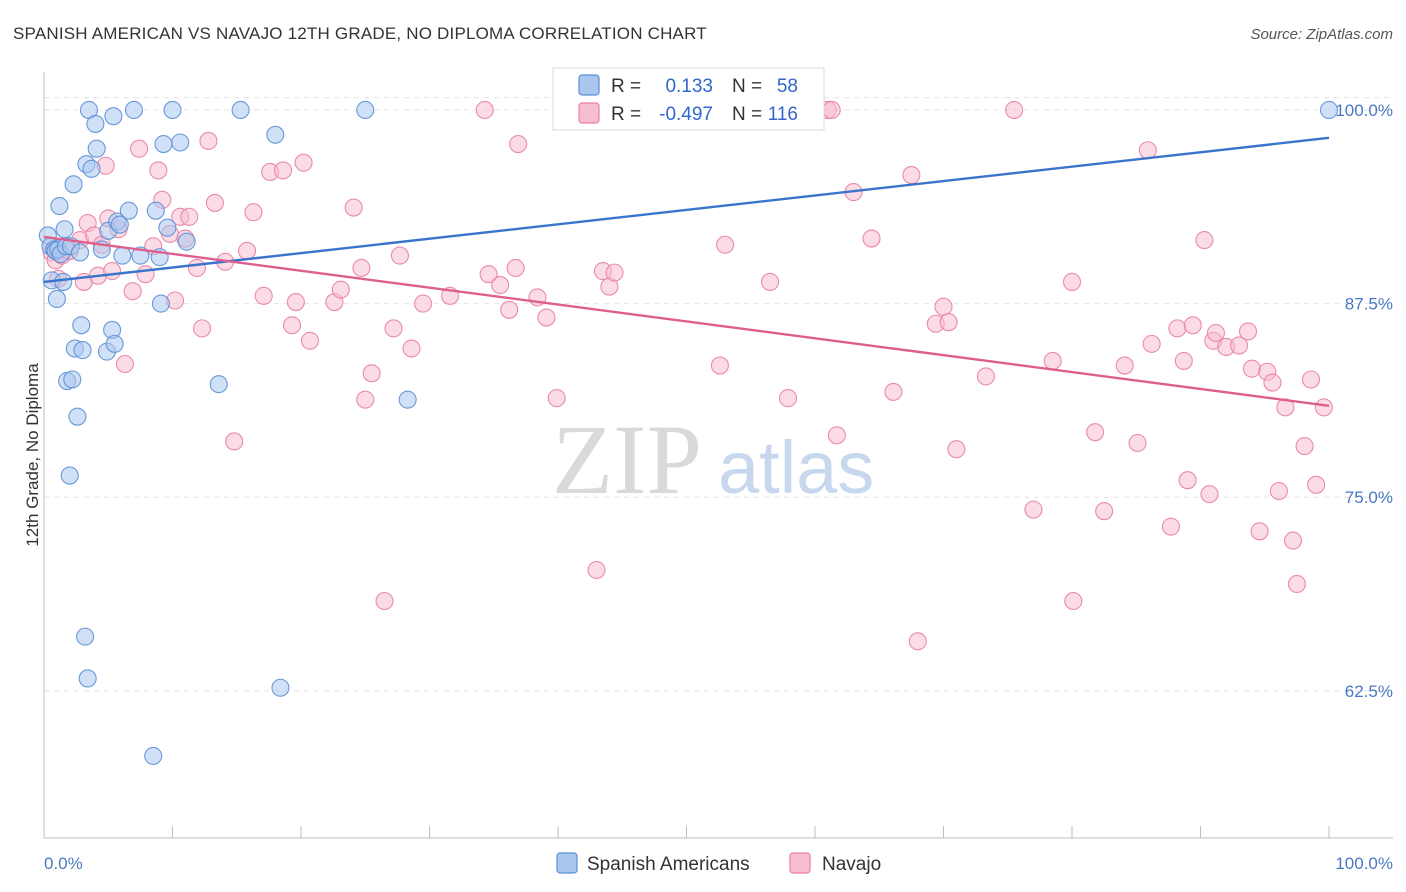  I want to click on x-tick-label-right: 100.0%, so click(1364, 863).